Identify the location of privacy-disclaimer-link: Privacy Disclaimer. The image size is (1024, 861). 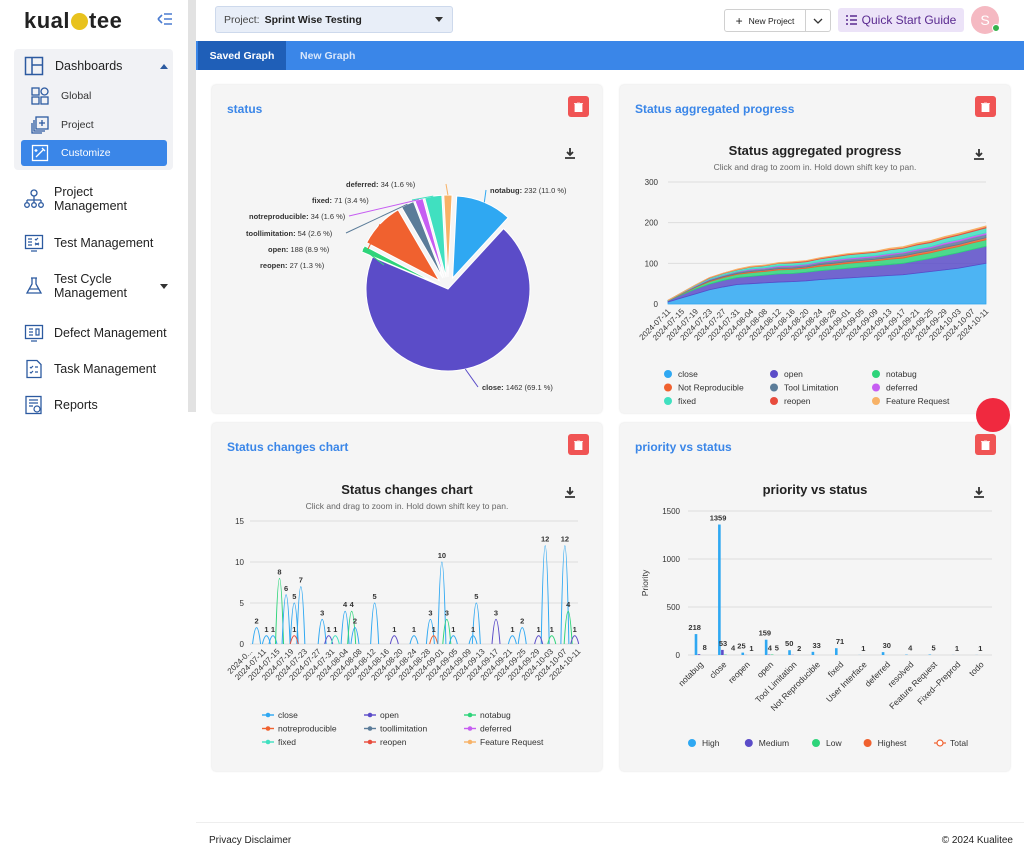
(250, 840).